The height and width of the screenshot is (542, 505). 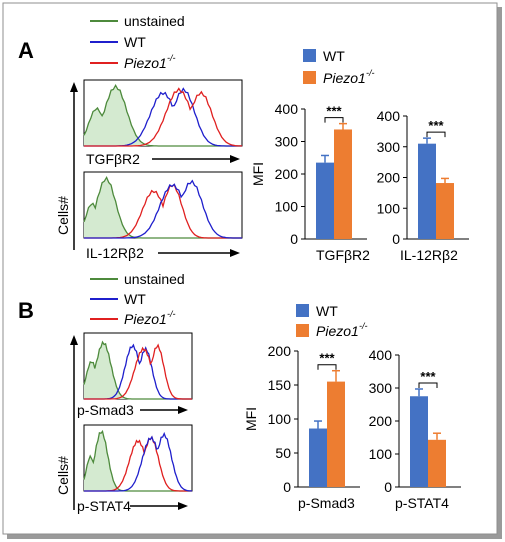 I want to click on bar-legend-a: WT Piezo1 -/-, so click(x=339, y=67).